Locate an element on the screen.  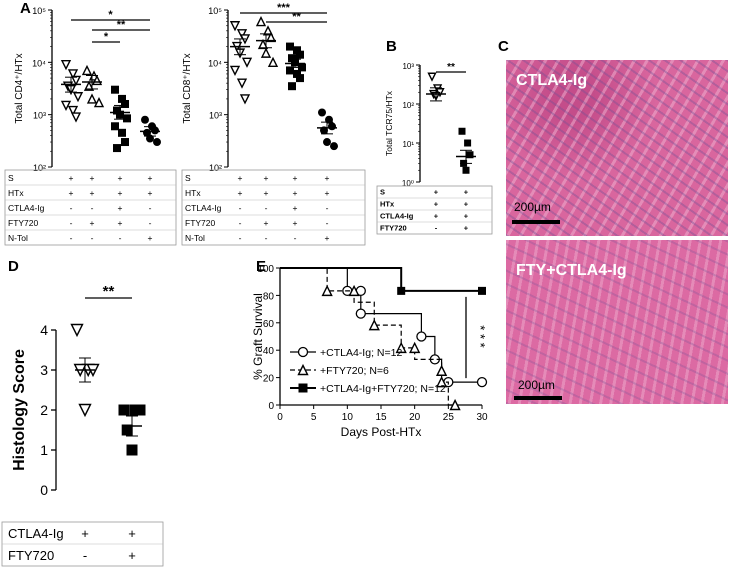
d-sig-label: ** is located at coordinates (109, 291).